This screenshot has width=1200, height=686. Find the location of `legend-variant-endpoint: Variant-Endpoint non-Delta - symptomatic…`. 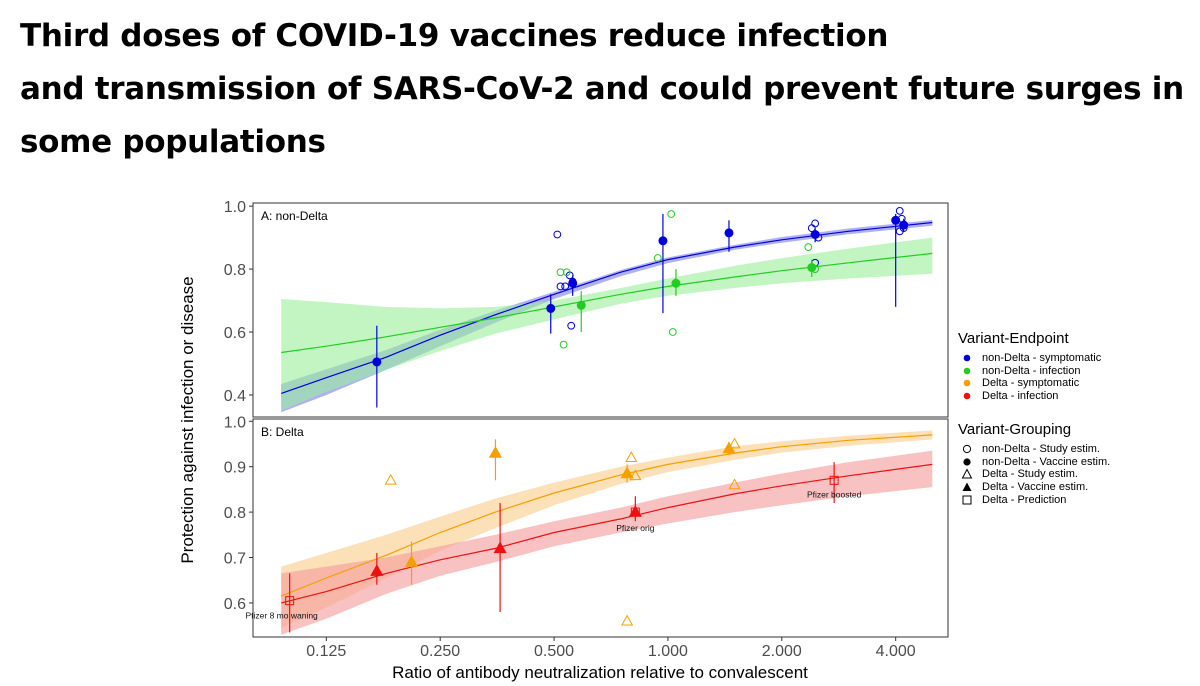

legend-variant-endpoint: Variant-Endpoint non-Delta - symptomatic… is located at coordinates (1029, 366).